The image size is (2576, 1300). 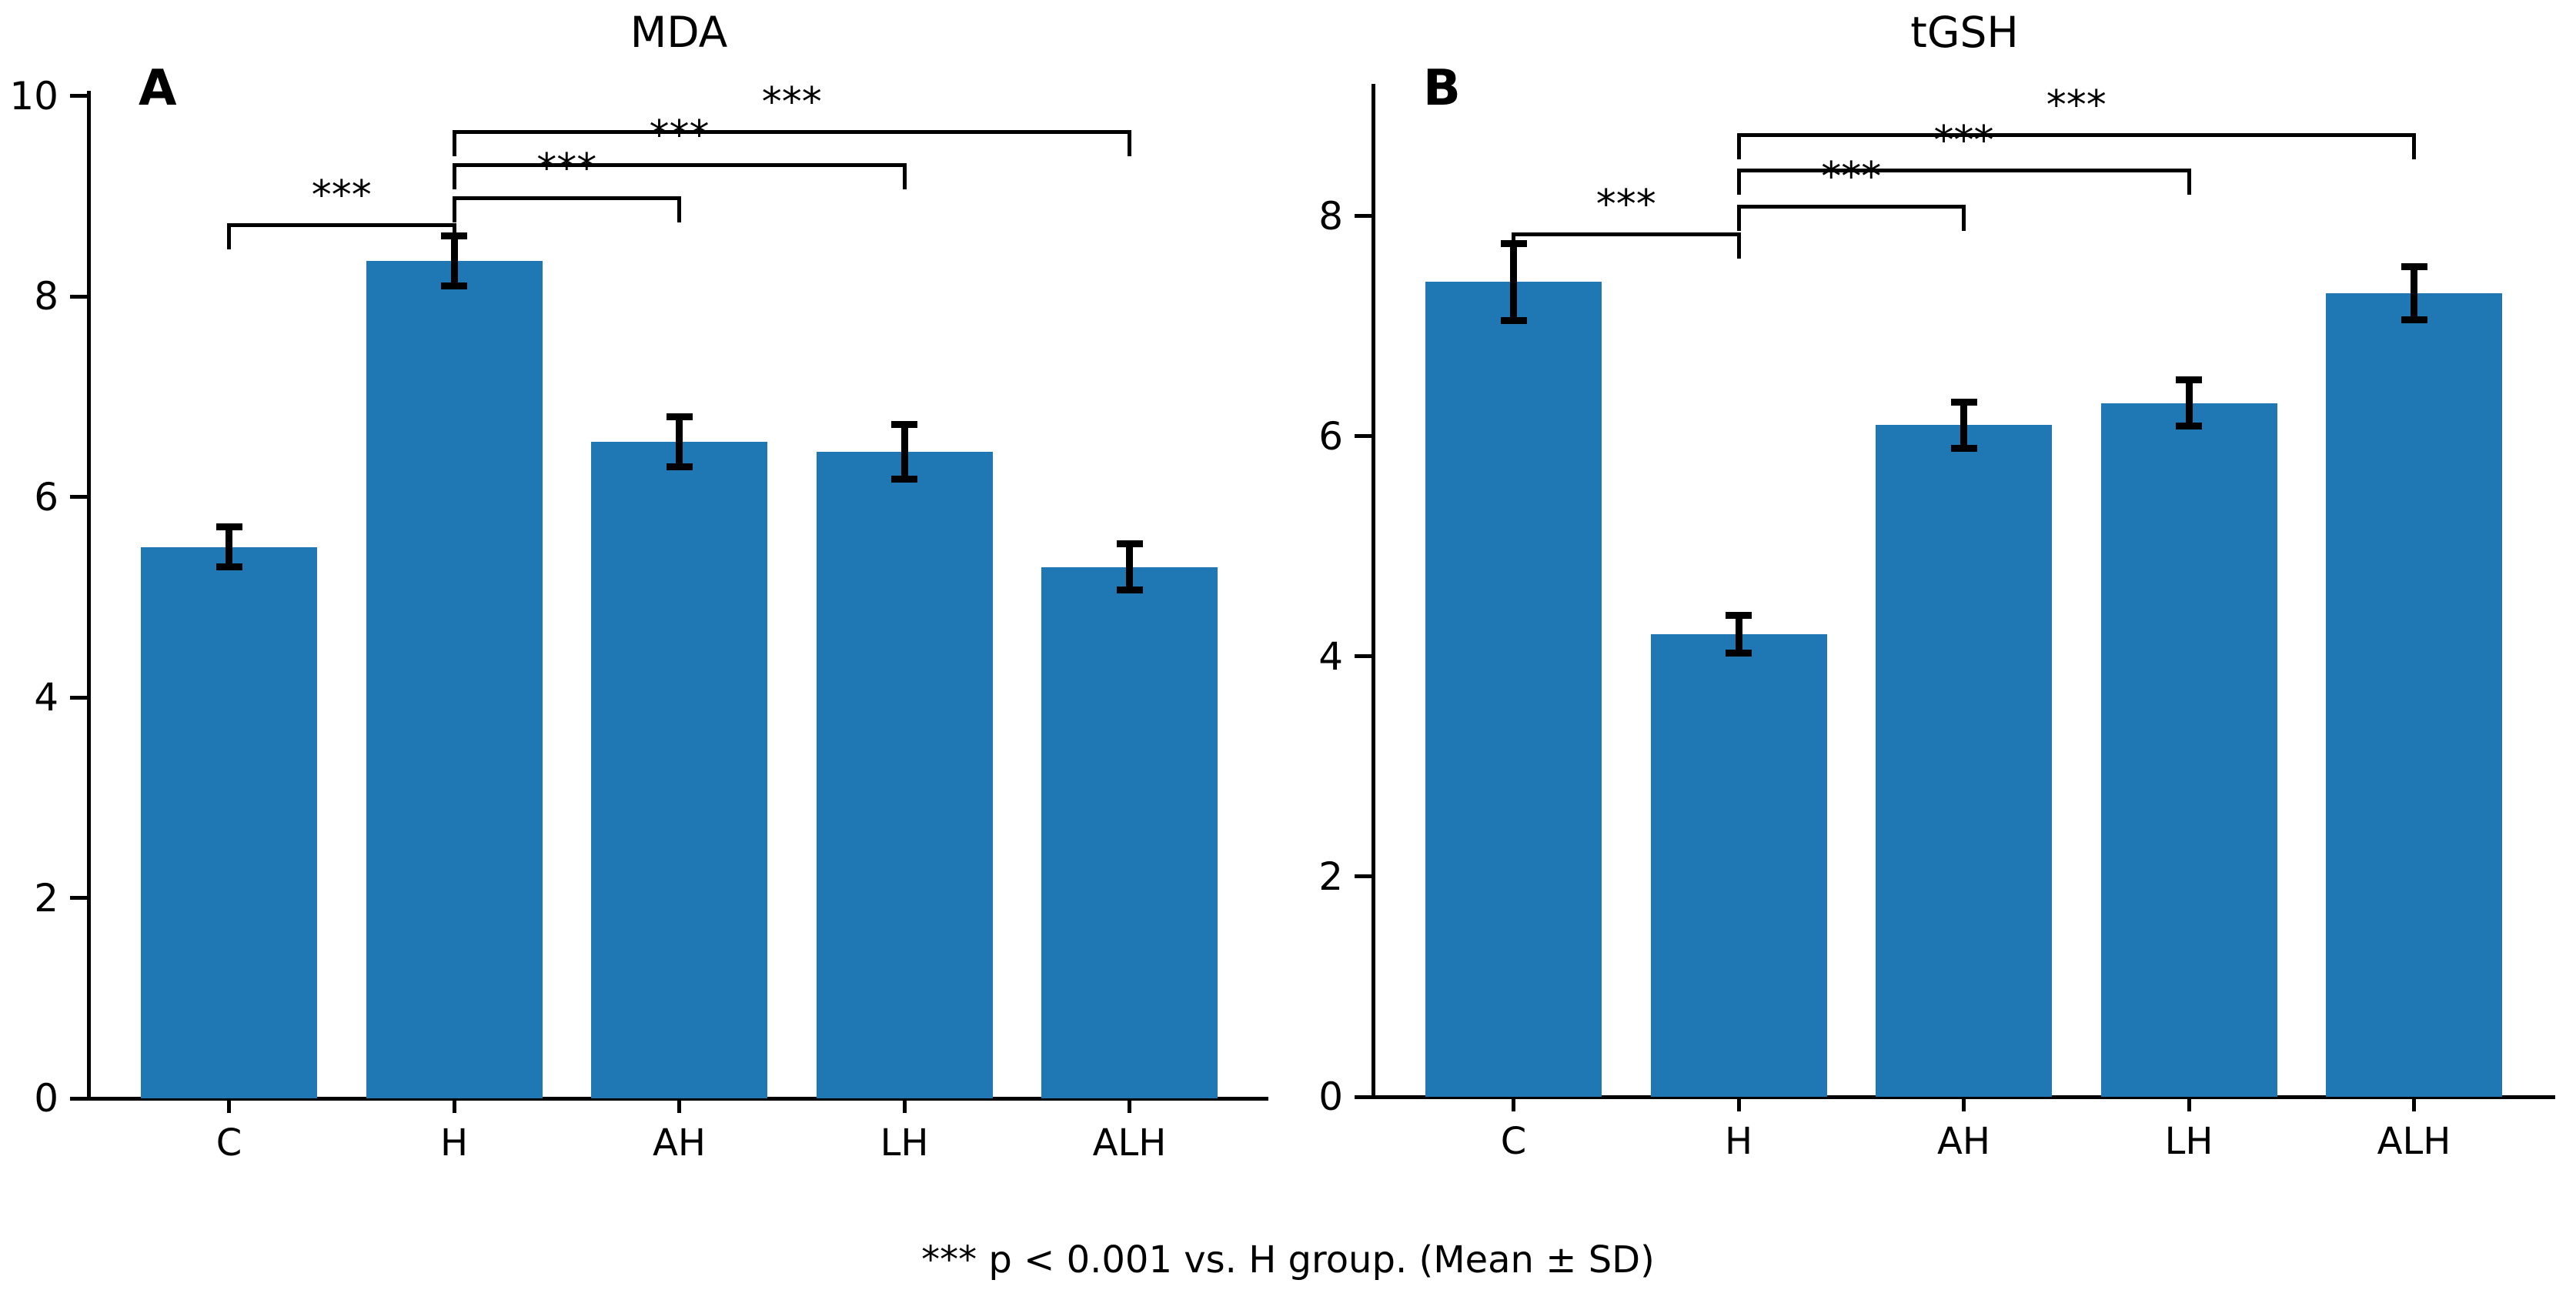 I want to click on y-tick-label: 2, so click(x=1330, y=876).